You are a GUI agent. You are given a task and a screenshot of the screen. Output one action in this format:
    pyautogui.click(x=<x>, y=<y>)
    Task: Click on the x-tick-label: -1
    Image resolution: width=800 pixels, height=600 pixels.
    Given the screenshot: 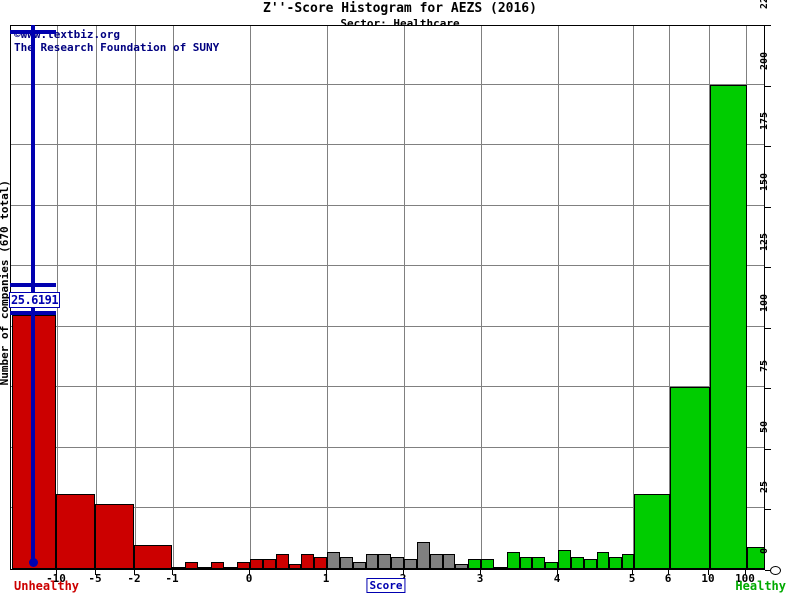 What is the action you would take?
    pyautogui.click(x=172, y=578)
    